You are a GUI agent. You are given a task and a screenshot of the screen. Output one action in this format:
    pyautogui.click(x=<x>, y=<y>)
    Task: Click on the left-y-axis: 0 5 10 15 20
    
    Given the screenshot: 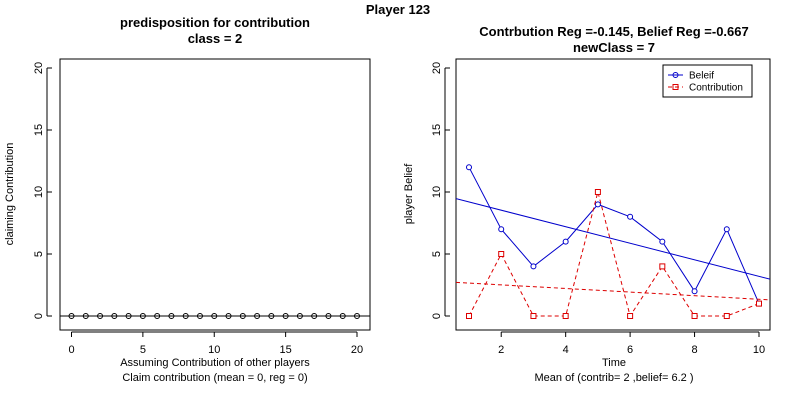 What is the action you would take?
    pyautogui.click(x=42, y=190)
    